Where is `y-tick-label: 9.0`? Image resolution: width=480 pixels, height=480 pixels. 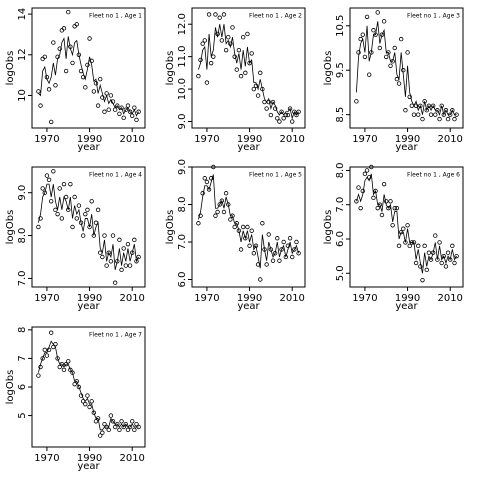
y-tick-label: 9.0 is located at coordinates (182, 122).